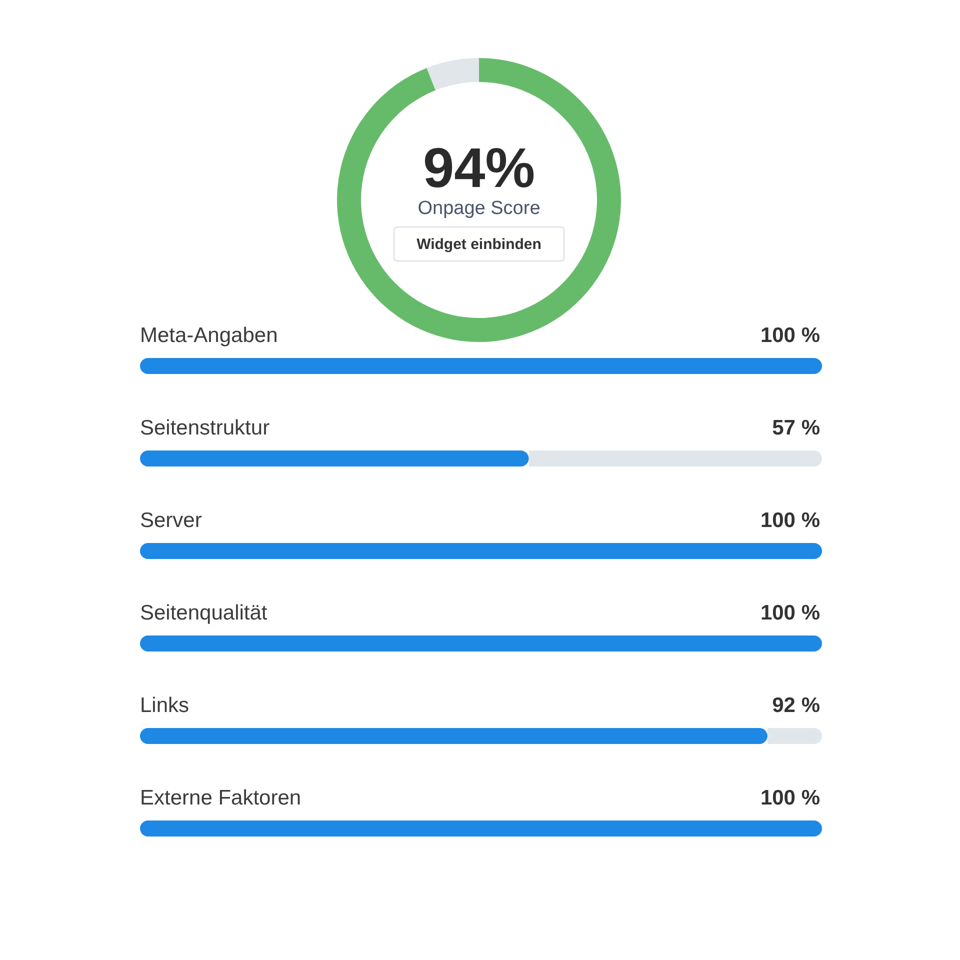 This screenshot has width=960, height=960. Describe the element at coordinates (796, 705) in the screenshot. I see `data-label: 92 %` at that location.